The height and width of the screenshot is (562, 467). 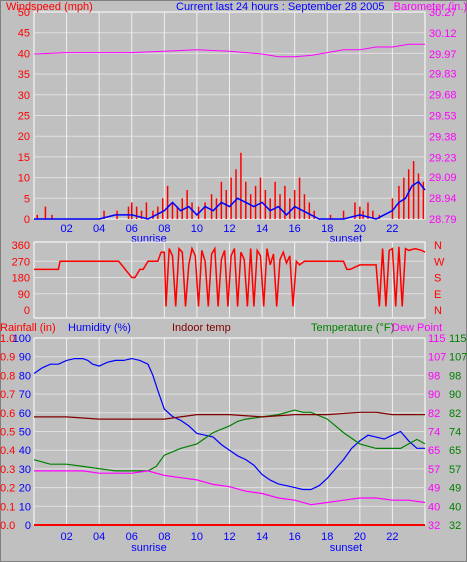 What do you see at coordinates (229, 415) in the screenshot?
I see `indoor-temp-line` at bounding box center [229, 415].